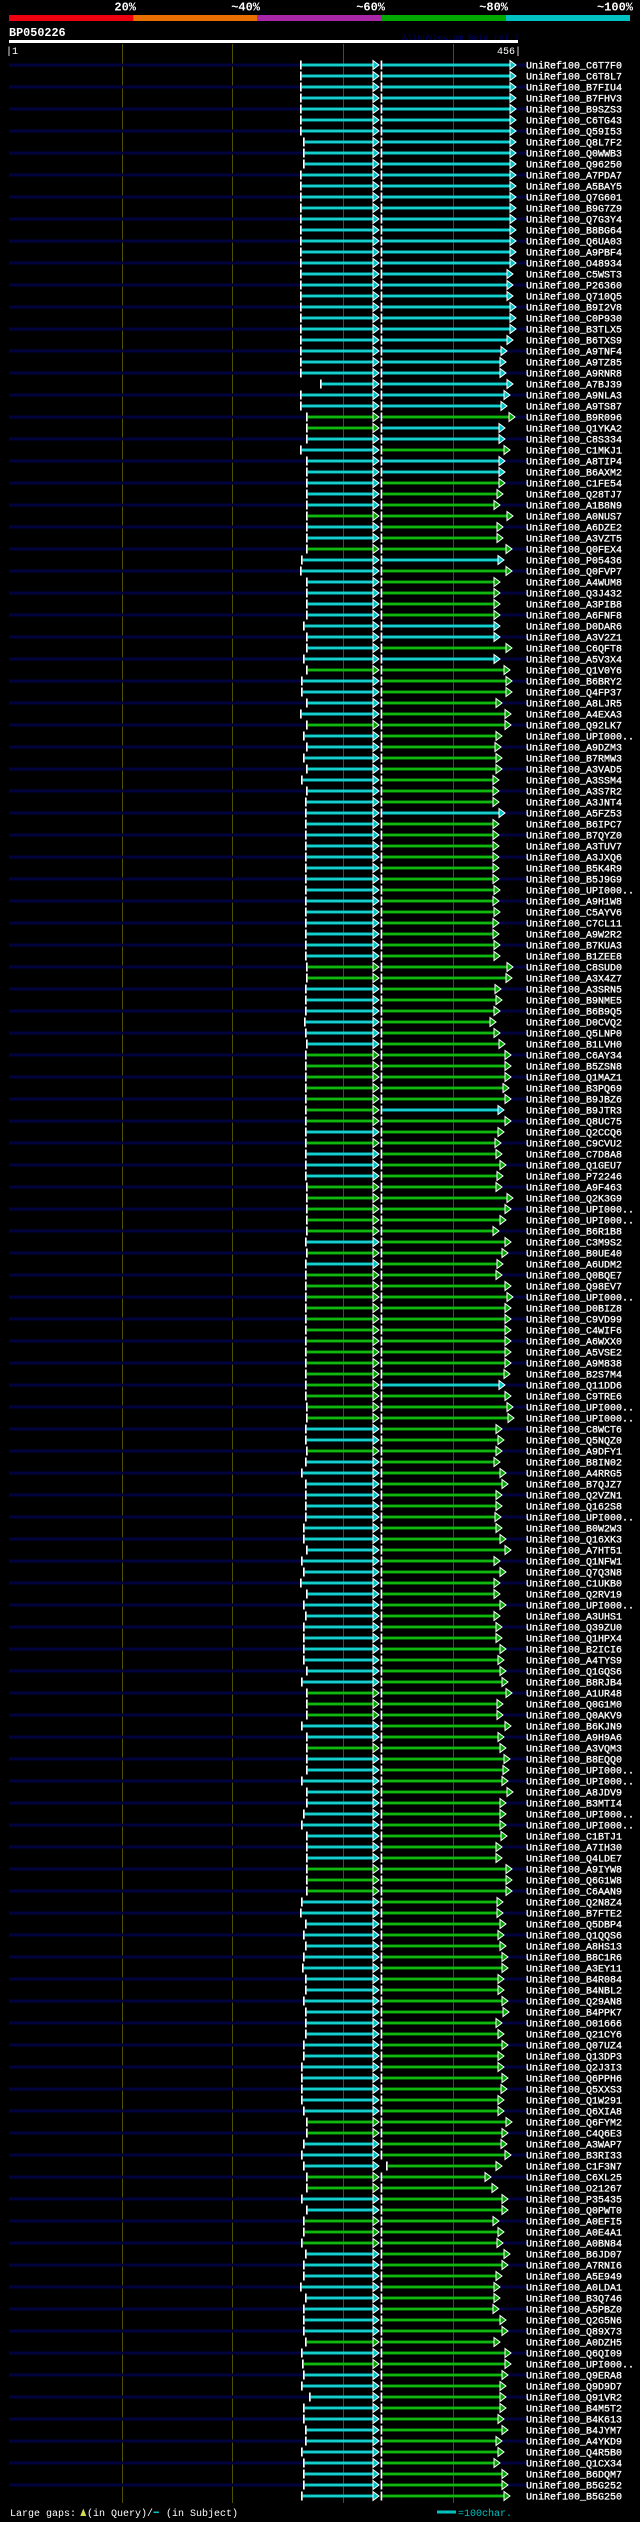 Image resolution: width=640 pixels, height=2522 pixels. Describe the element at coordinates (574, 1992) in the screenshot. I see `svg-text: UniRef100_B4NBL2` at that location.